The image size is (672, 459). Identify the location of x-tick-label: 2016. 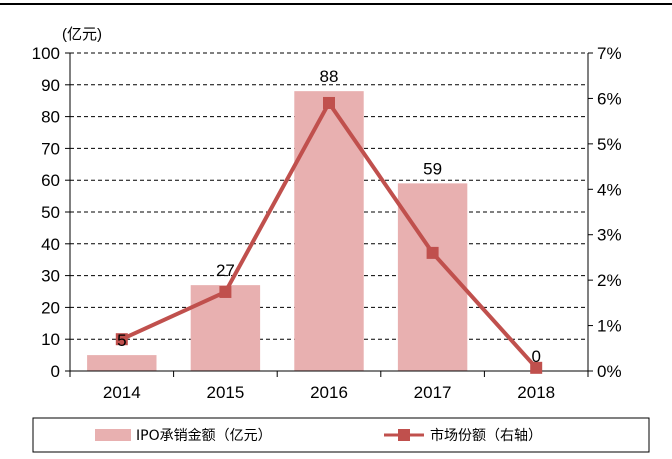
(329, 392).